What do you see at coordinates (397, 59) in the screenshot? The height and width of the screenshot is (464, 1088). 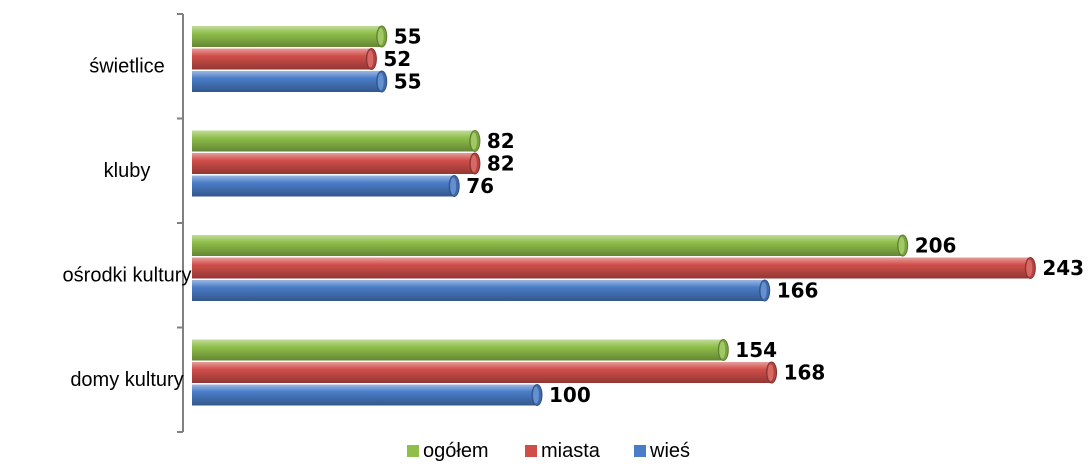 I see `value-label: 52` at bounding box center [397, 59].